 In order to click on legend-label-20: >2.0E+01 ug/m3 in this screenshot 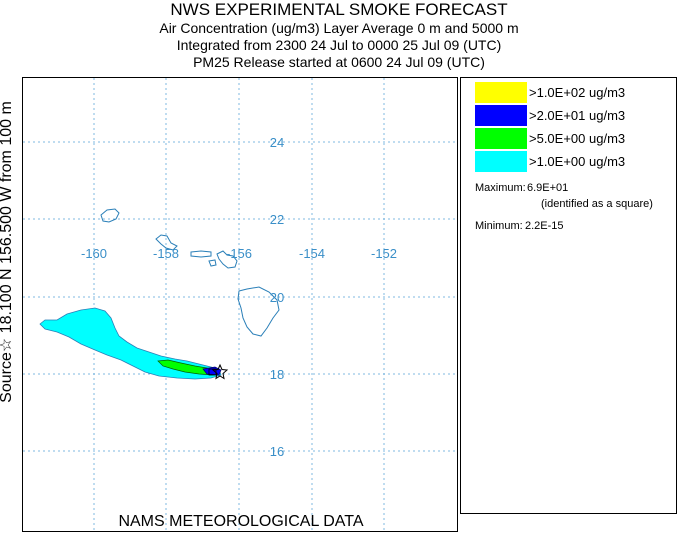, I will do `click(577, 115)`.